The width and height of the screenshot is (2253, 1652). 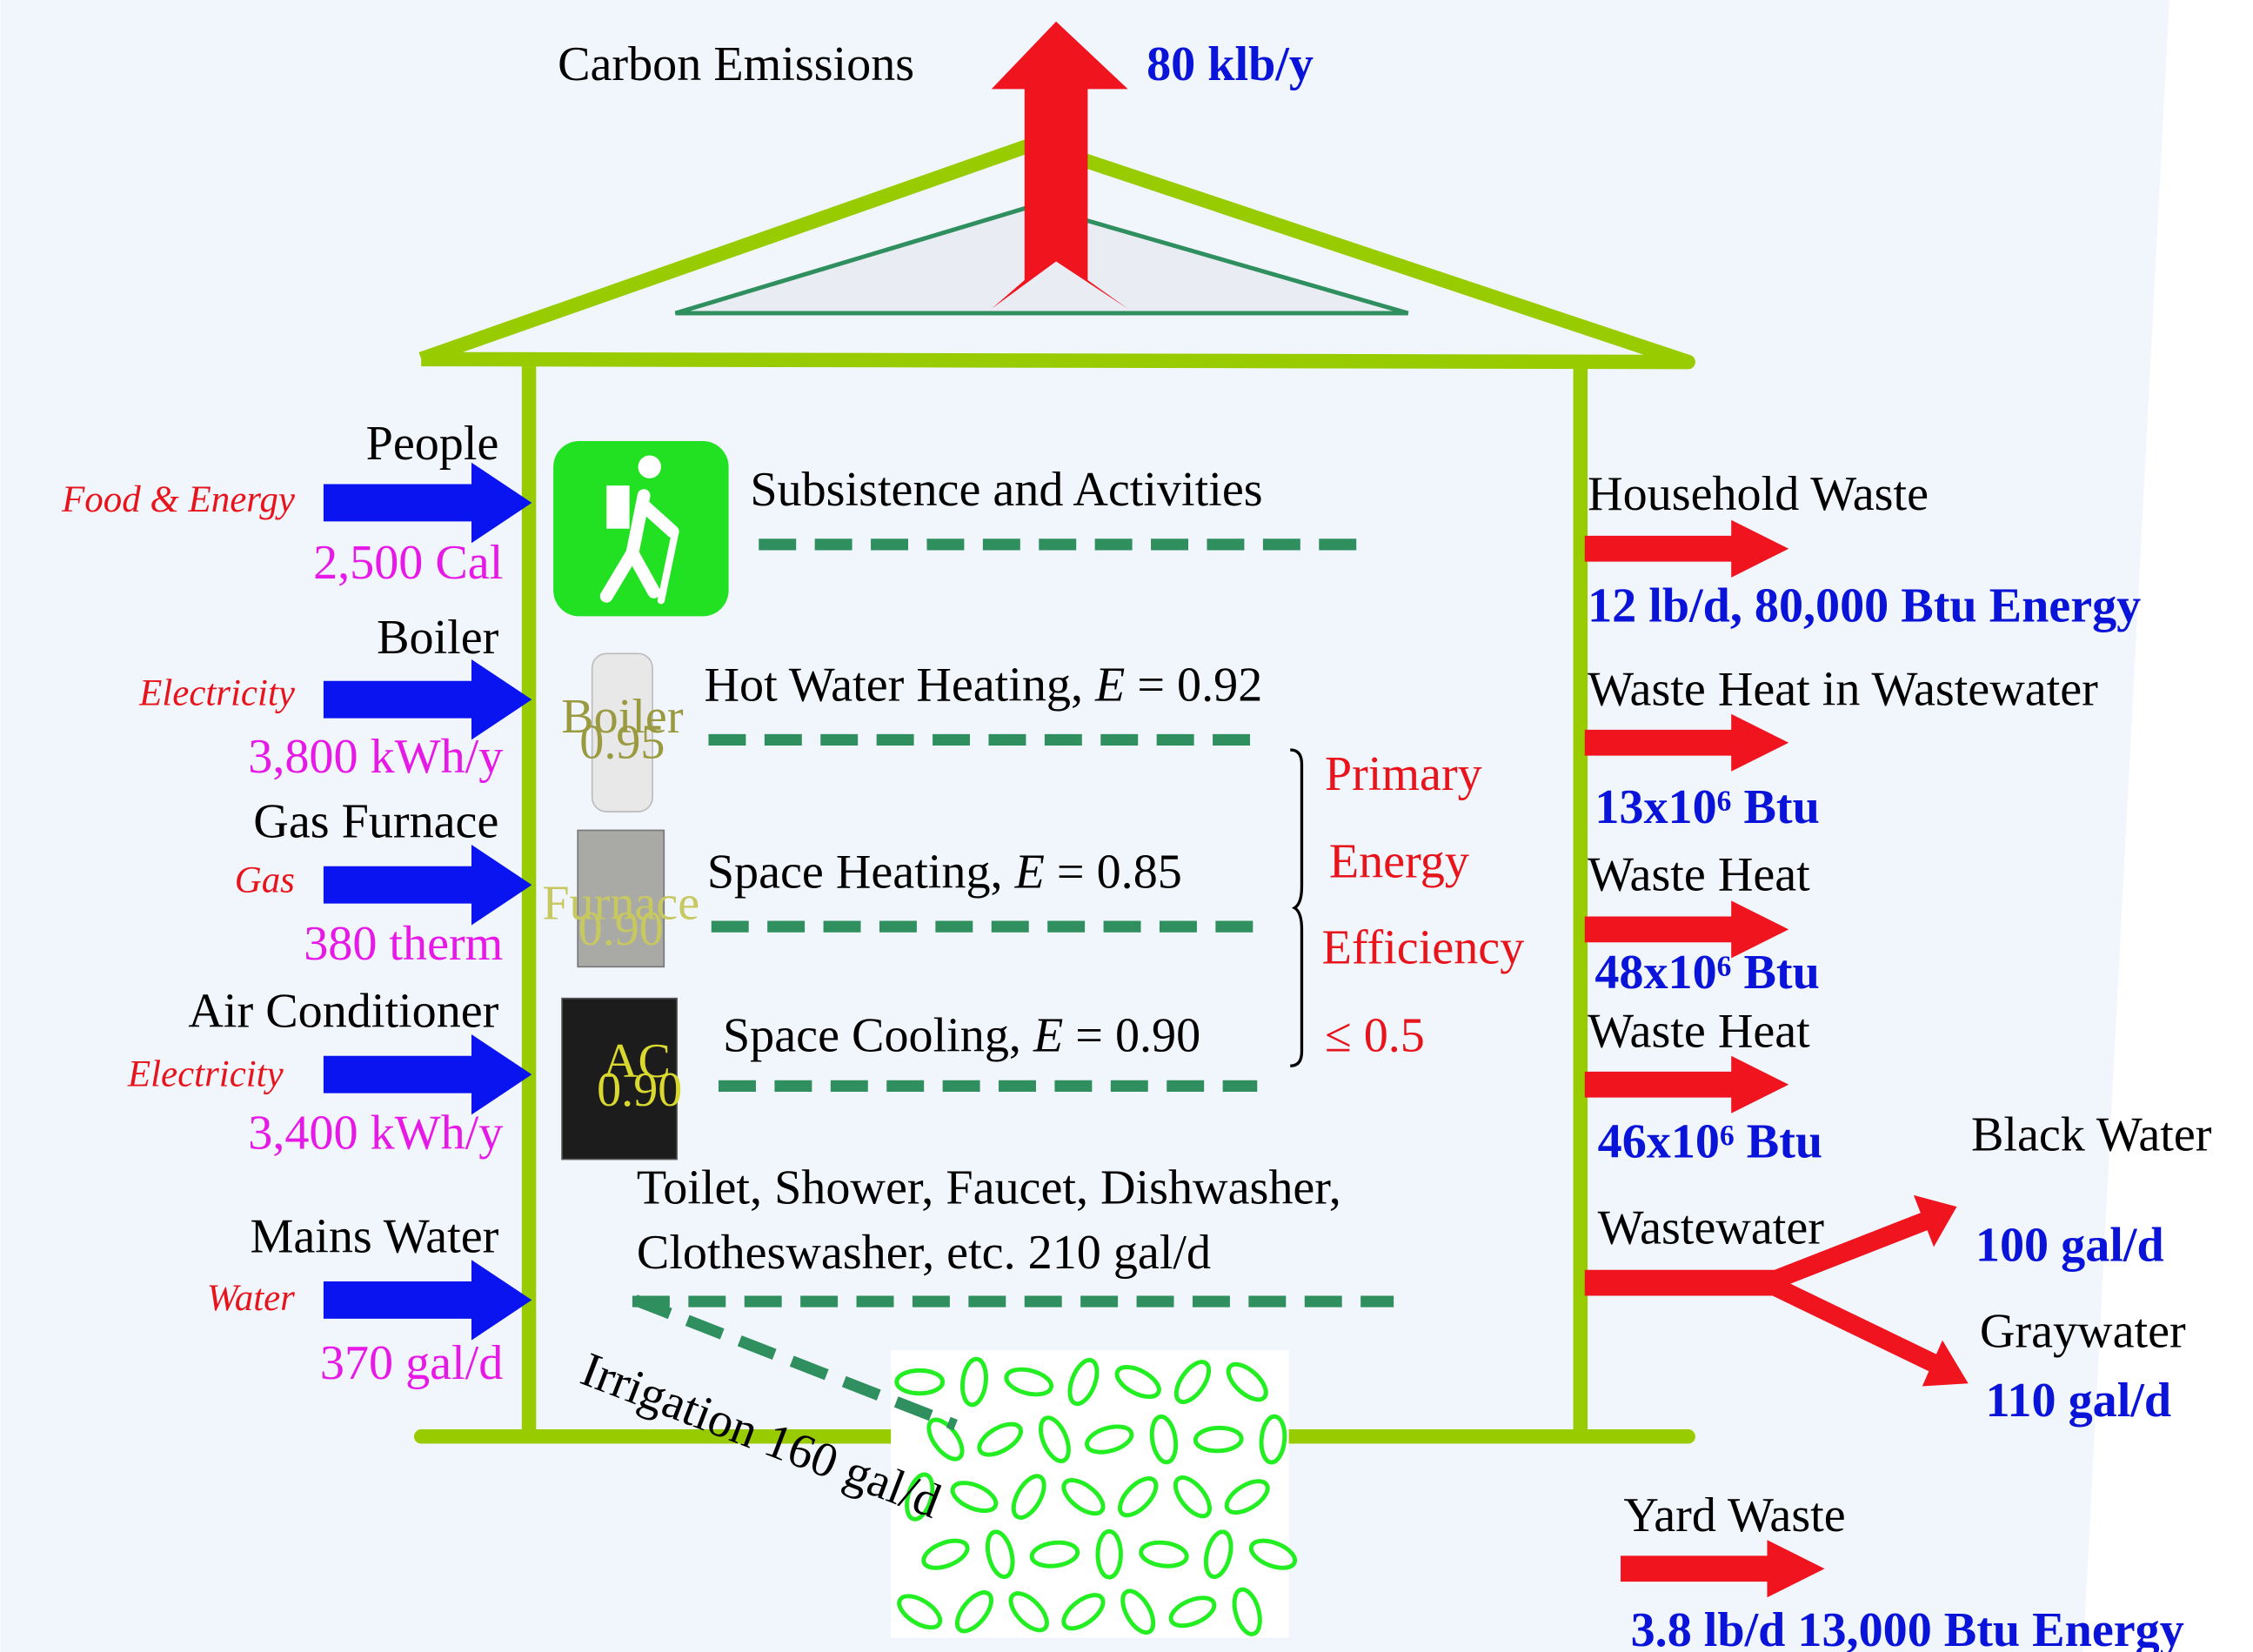 What do you see at coordinates (375, 1133) in the screenshot?
I see `input-amount: 3,400 kWh/y` at bounding box center [375, 1133].